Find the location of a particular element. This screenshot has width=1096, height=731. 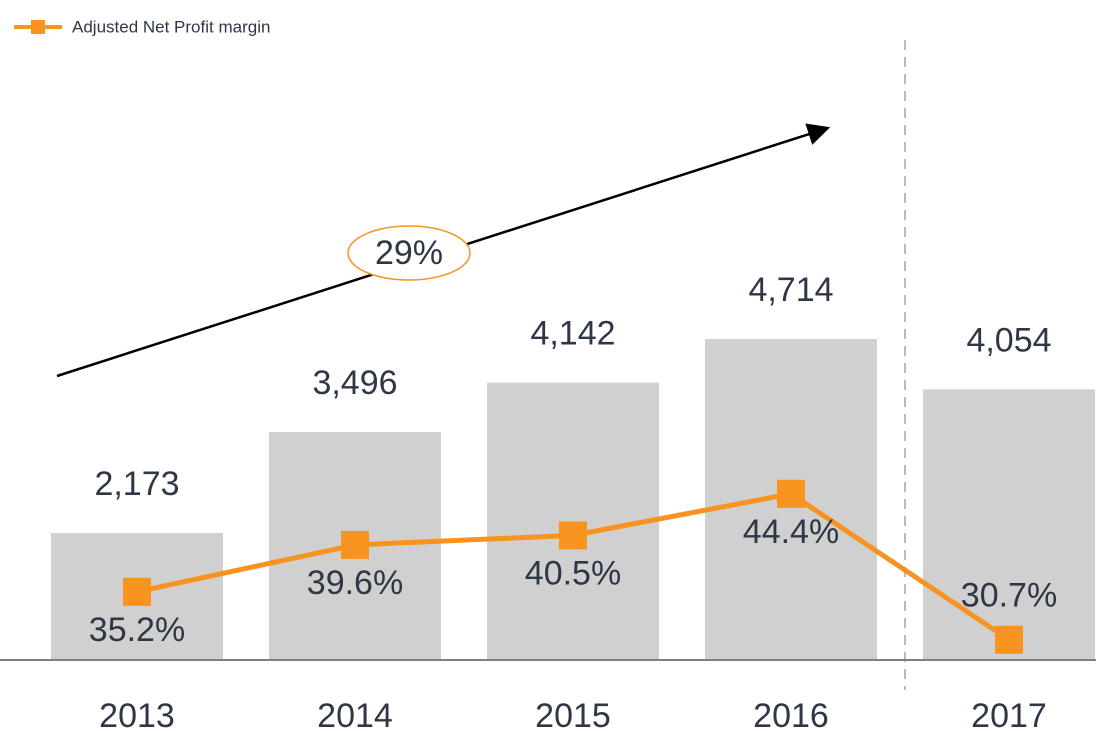

bar-value-label: 2,173 is located at coordinates (136, 484).